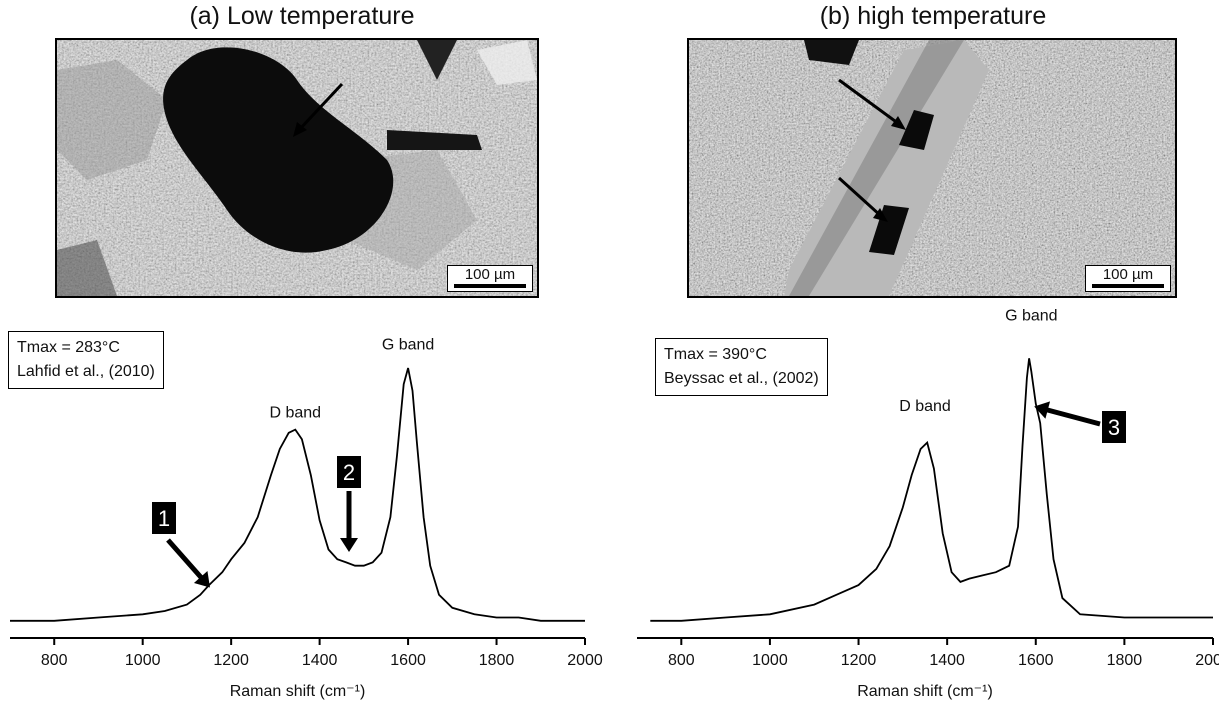 The width and height of the screenshot is (1219, 706). I want to click on tmax-label: Tmax = 283°C, so click(68, 347).